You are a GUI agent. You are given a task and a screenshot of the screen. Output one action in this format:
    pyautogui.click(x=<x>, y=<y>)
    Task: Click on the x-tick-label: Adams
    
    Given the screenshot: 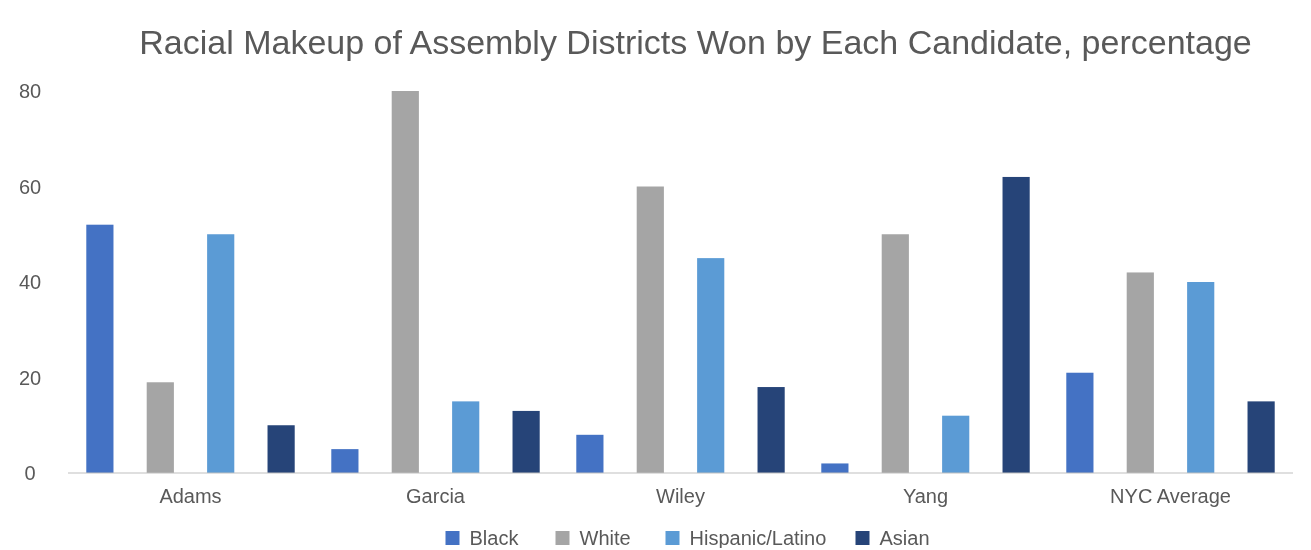 What is the action you would take?
    pyautogui.click(x=190, y=496)
    